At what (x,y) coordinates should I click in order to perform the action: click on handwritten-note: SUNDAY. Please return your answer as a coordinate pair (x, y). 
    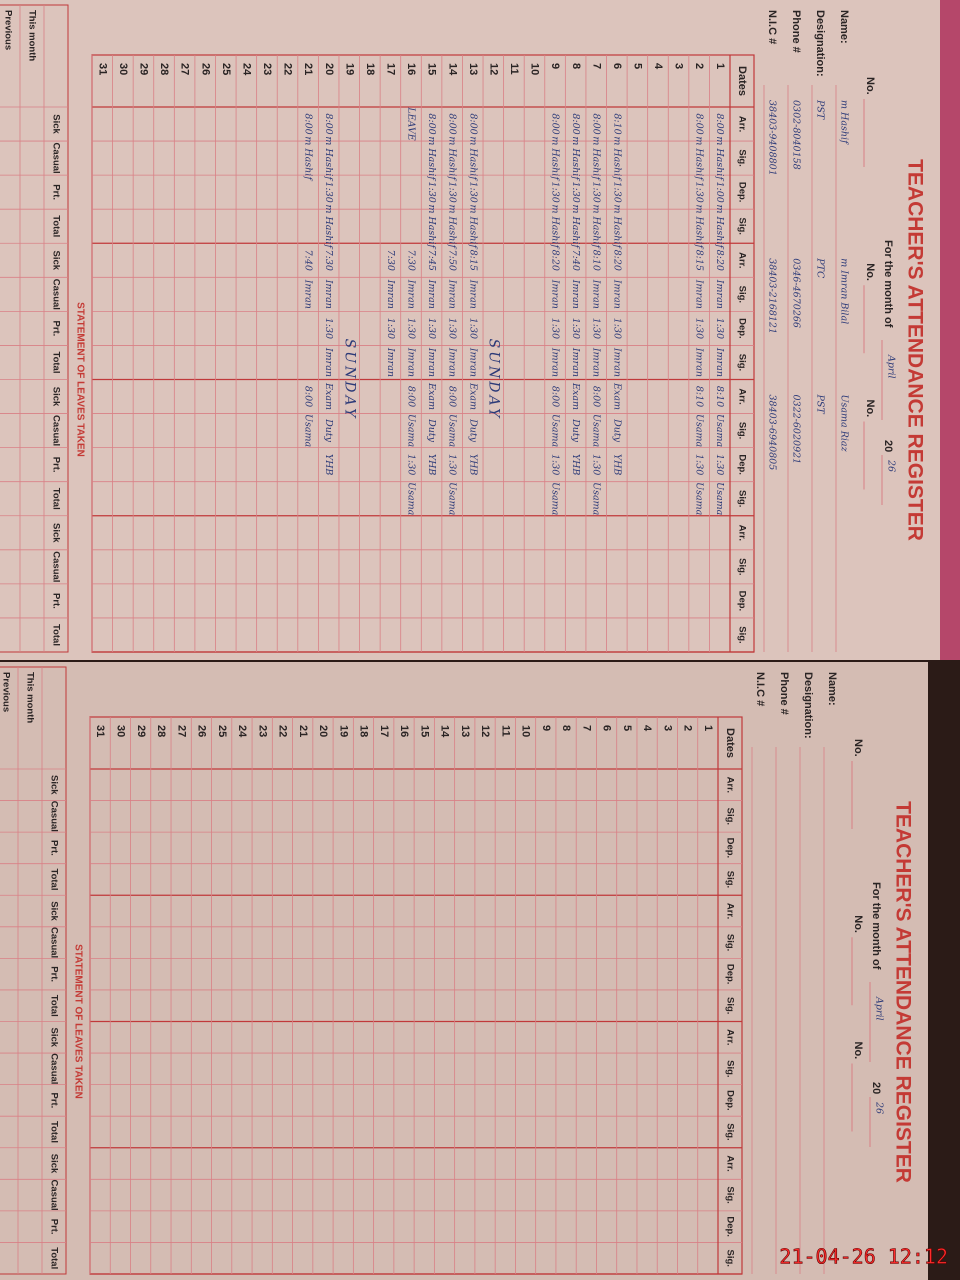
    Looking at the image, I should click on (493, 380).